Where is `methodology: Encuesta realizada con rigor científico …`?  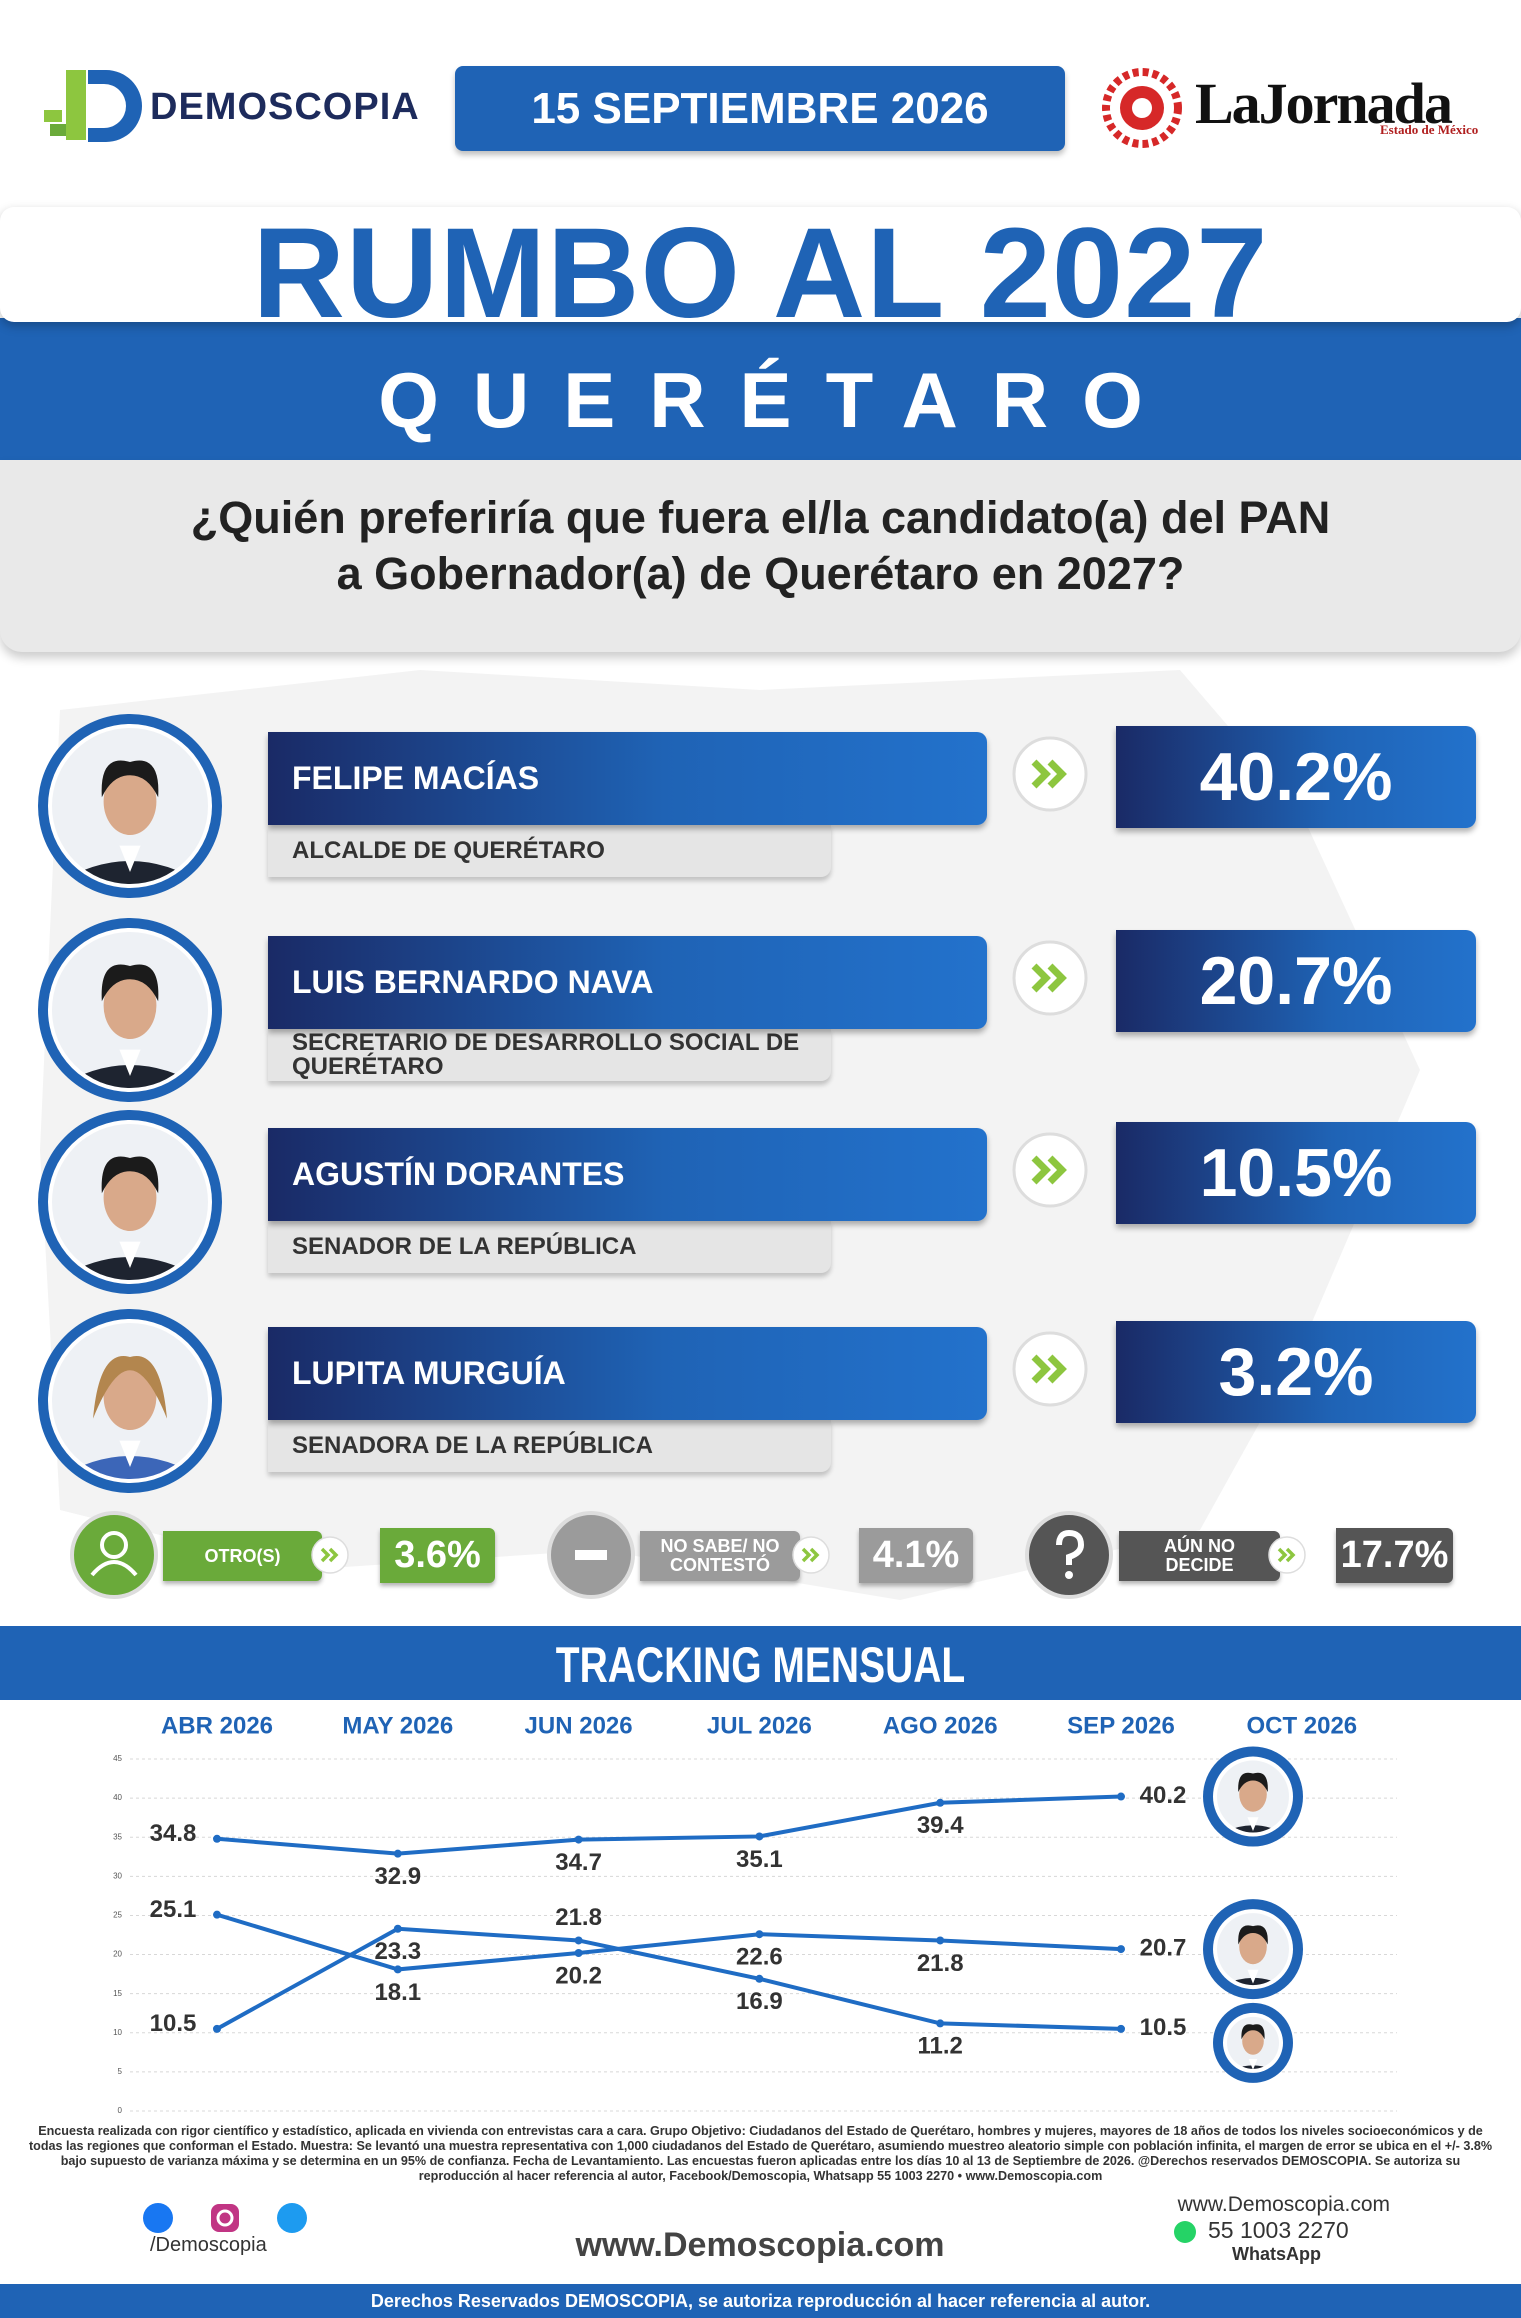 methodology: Encuesta realizada con rigor científico … is located at coordinates (760, 2153).